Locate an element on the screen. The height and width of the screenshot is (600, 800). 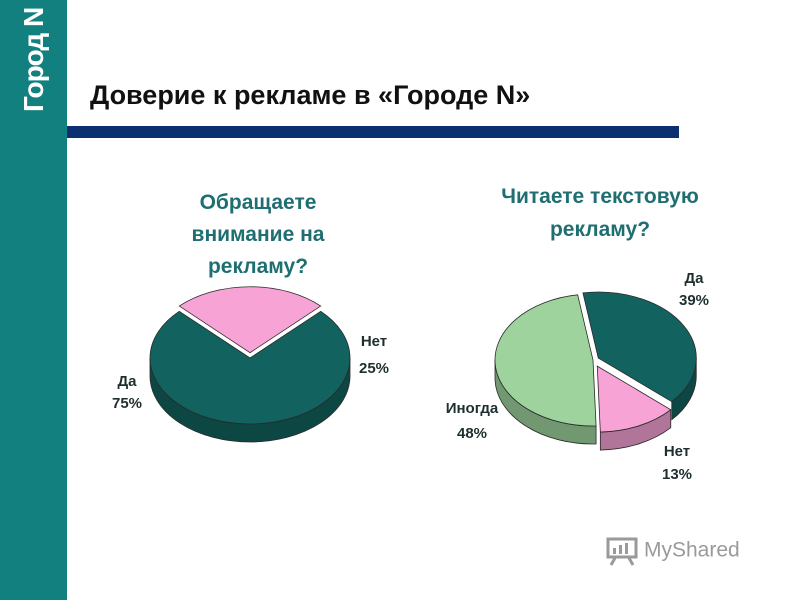
chart1-title-line3: рекламу? is located at coordinates (258, 266).